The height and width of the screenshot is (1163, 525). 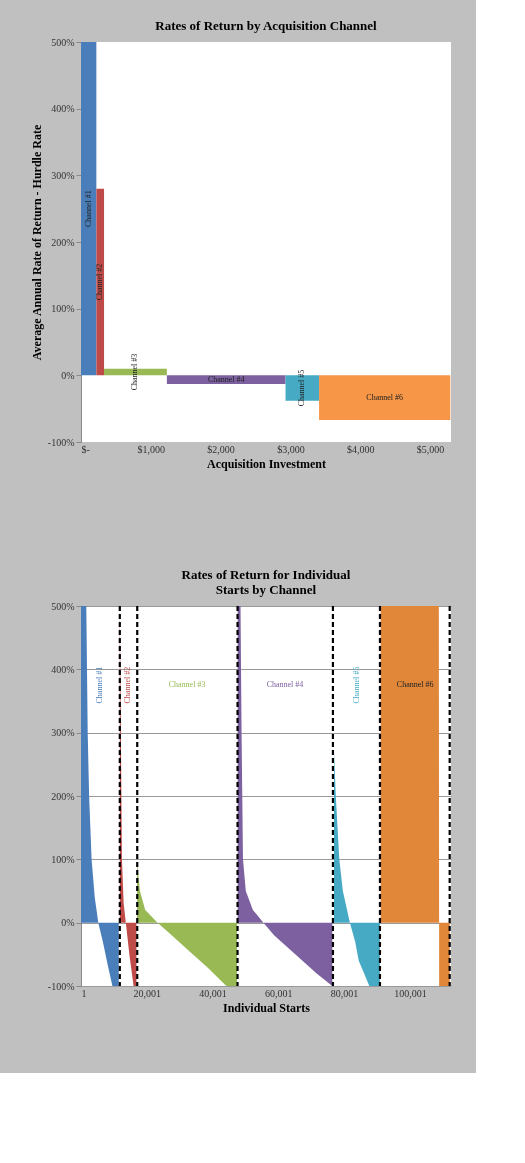 I want to click on chart-title: Rates of Return for Individual Starts by Channel, so click(x=266, y=582).